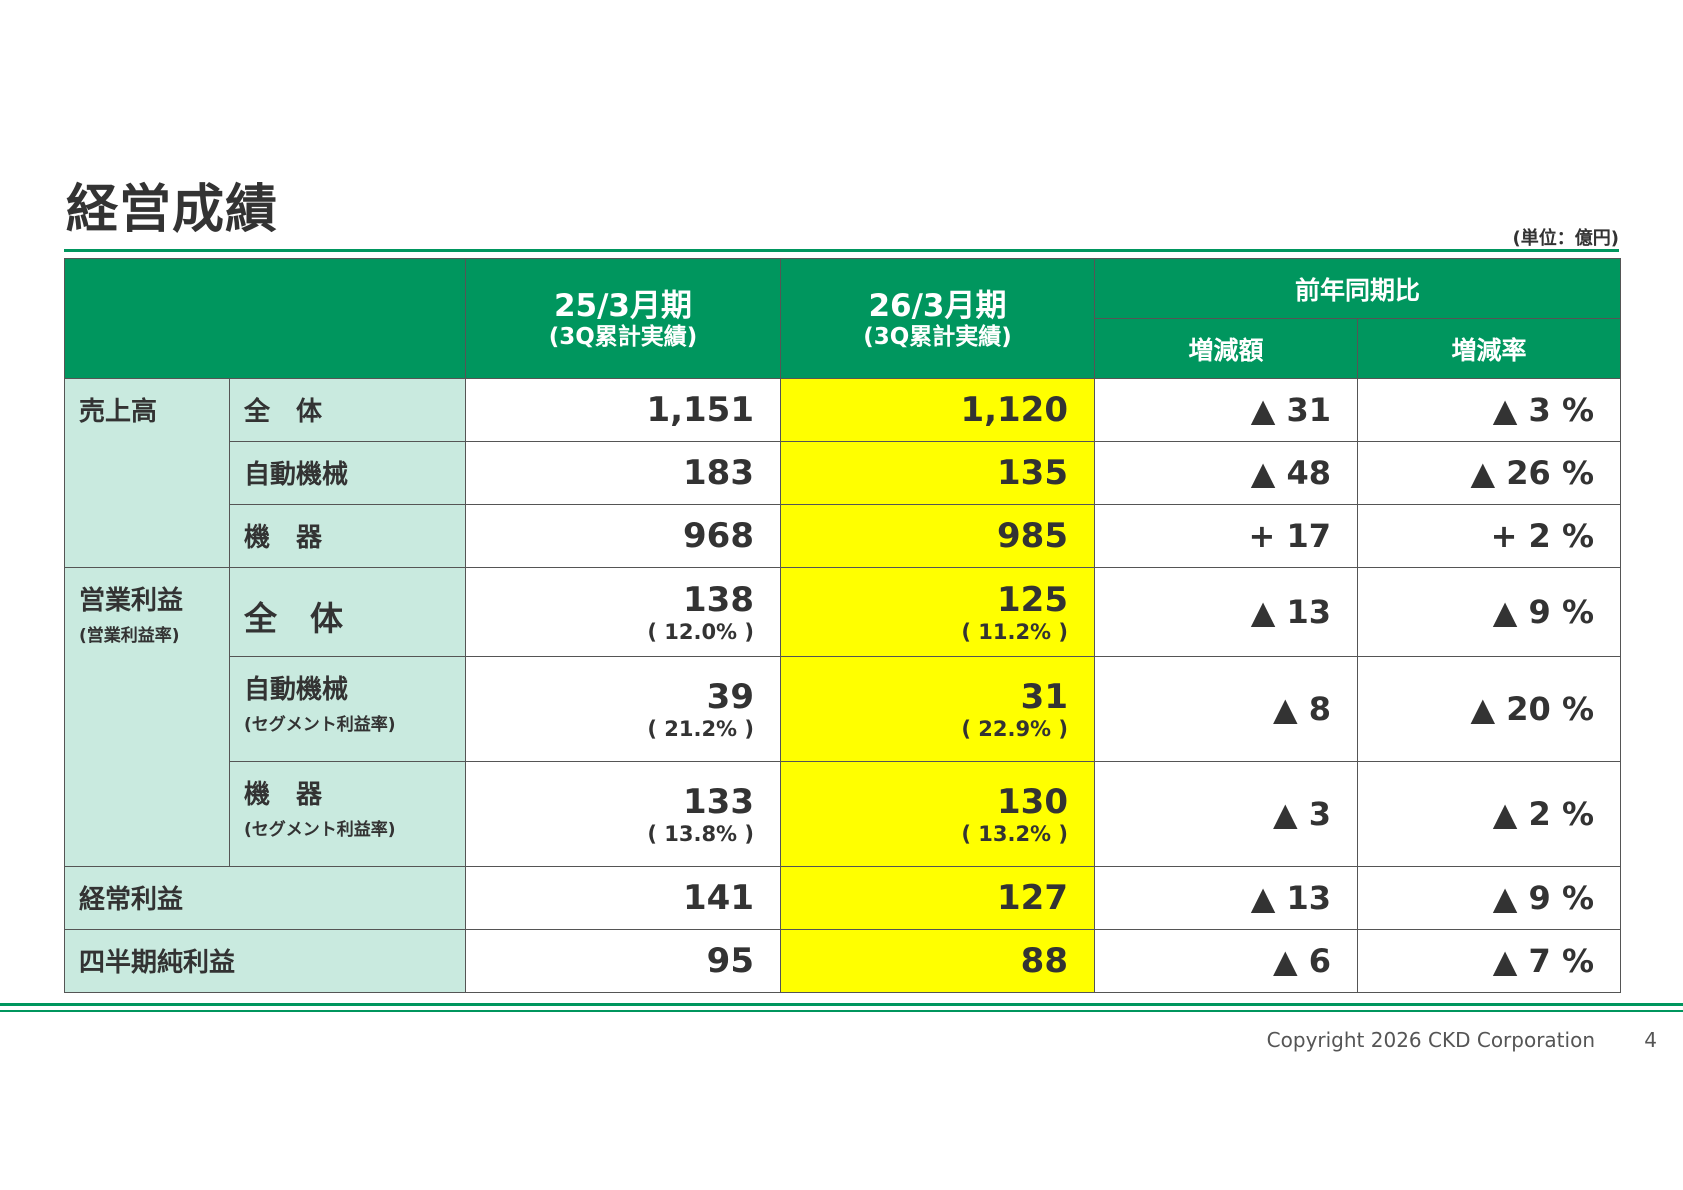 This screenshot has height=1190, width=1683. What do you see at coordinates (293, 618) in the screenshot?
I see `op-total-label: 全 体` at bounding box center [293, 618].